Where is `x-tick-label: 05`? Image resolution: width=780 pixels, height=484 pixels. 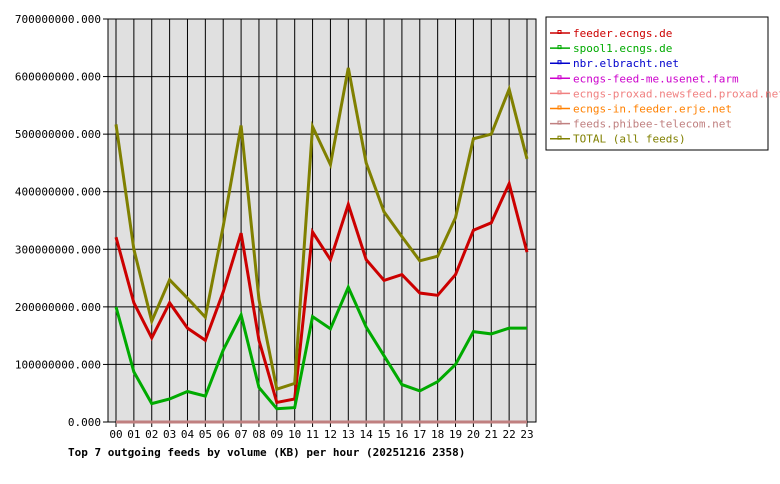 x-tick-label: 05 is located at coordinates (205, 434).